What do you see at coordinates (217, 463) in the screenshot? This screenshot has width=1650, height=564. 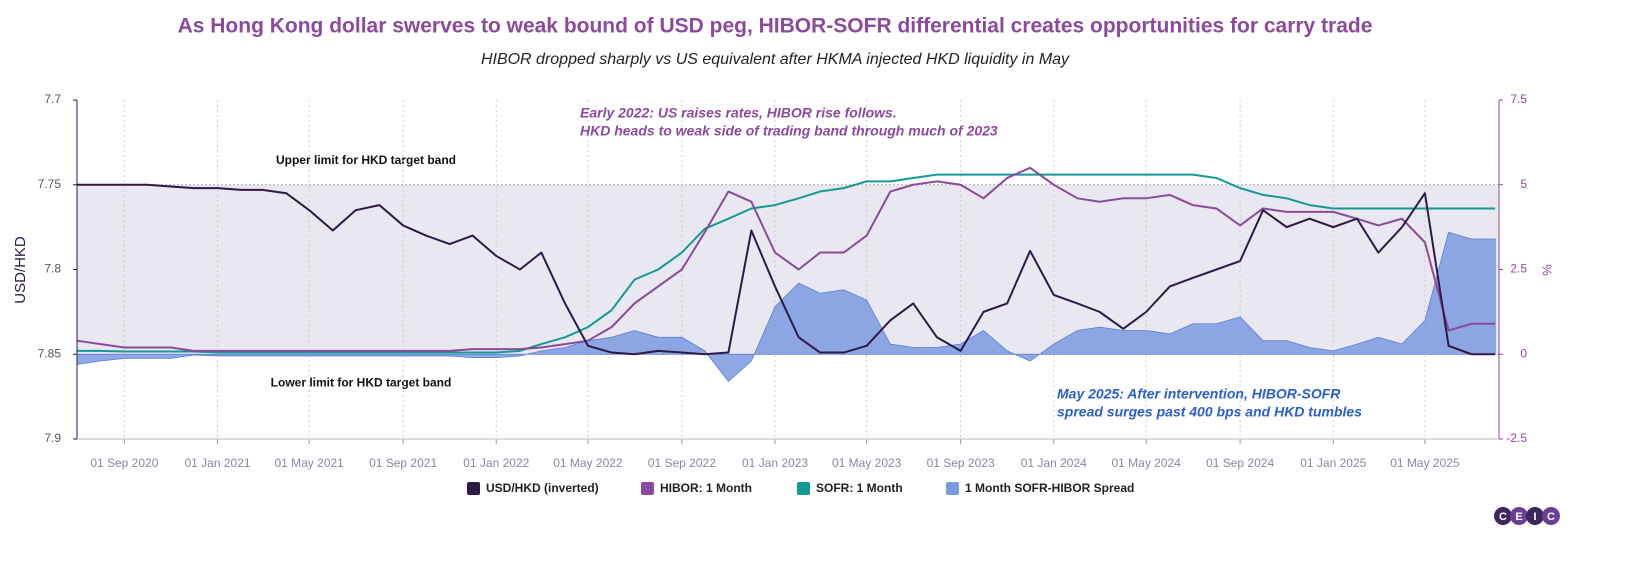 I see `x-tick-label: 01 Jan 2021` at bounding box center [217, 463].